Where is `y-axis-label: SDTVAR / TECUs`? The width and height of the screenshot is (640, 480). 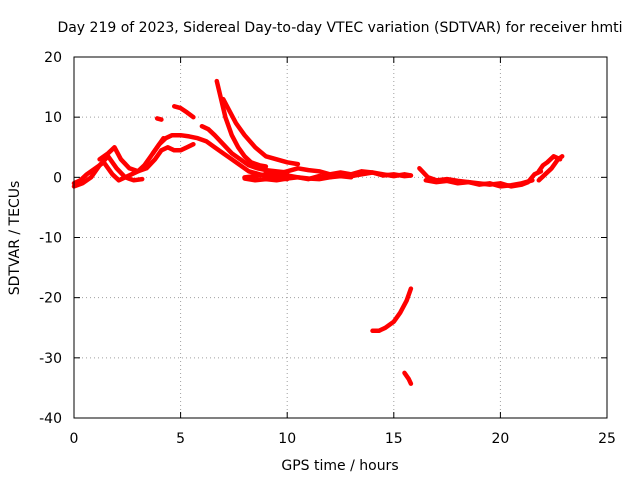
y-axis-label: SDTVAR / TECUs is located at coordinates (15, 238).